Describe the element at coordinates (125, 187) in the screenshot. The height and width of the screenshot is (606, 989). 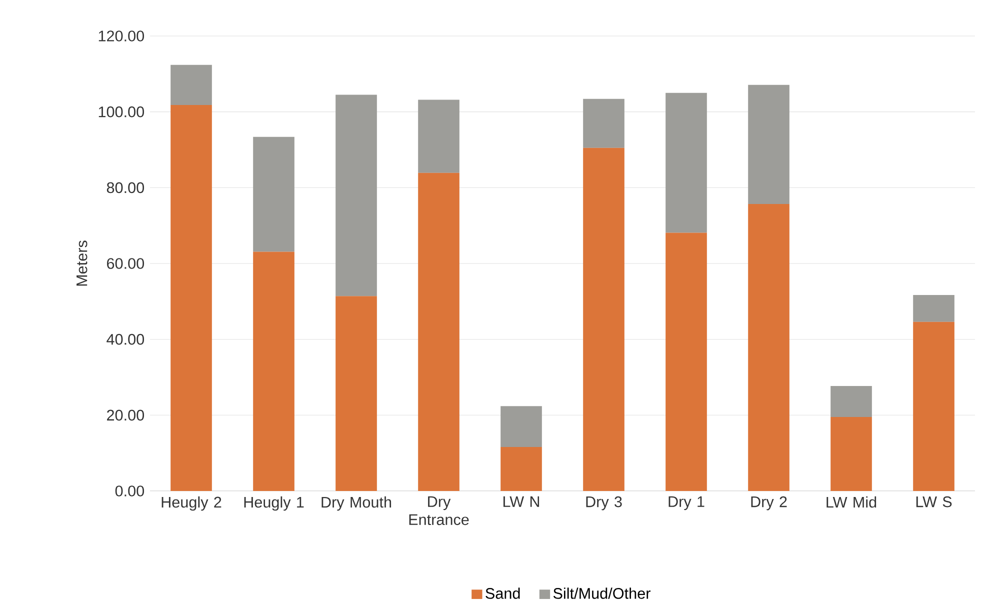
I see `y-tick-label: 80.00` at that location.